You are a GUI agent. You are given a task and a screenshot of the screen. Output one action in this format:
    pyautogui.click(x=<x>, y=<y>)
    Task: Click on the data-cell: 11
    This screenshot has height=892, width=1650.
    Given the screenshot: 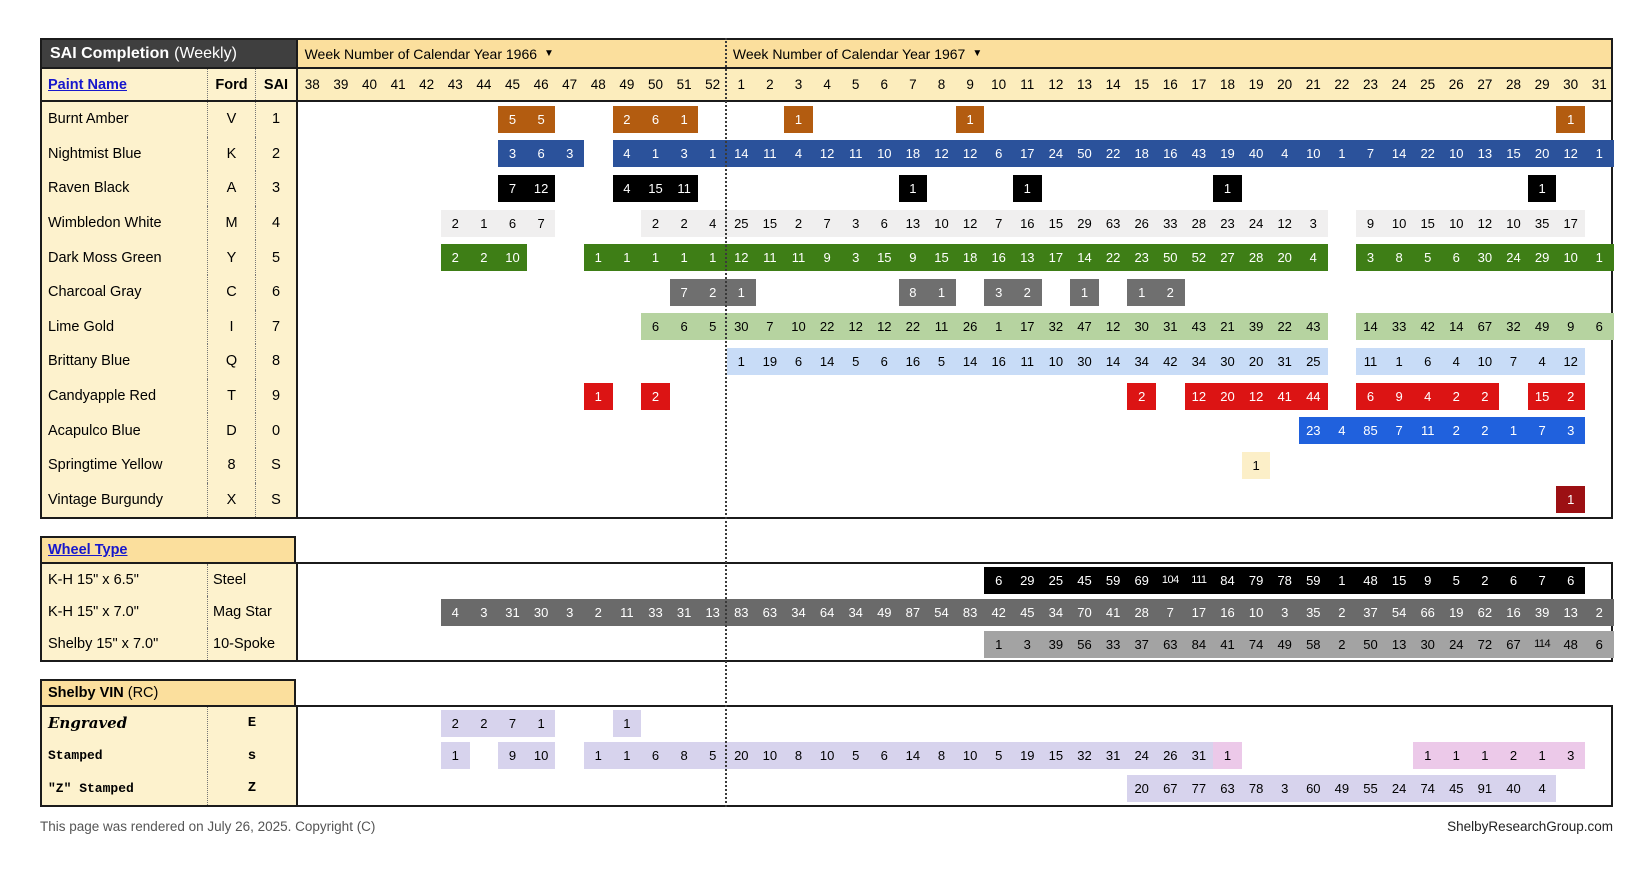 What is the action you would take?
    pyautogui.click(x=627, y=612)
    